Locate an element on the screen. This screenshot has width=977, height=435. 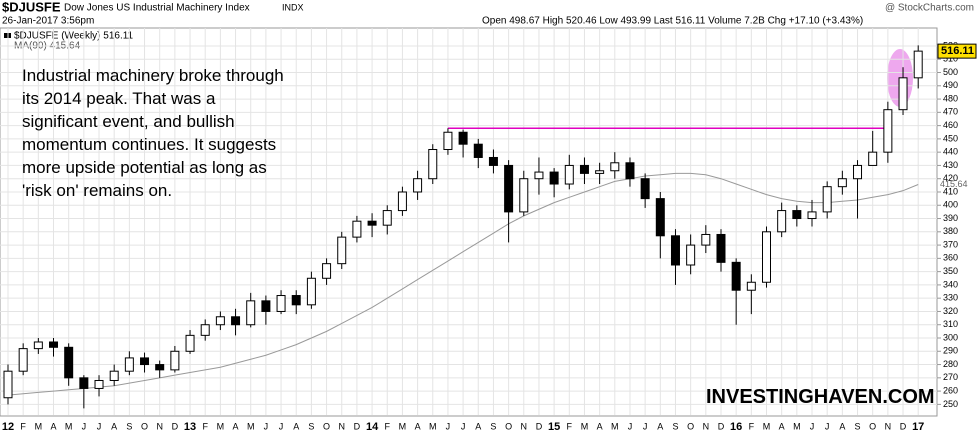
y-tick-label: 400 is located at coordinates (950, 205).